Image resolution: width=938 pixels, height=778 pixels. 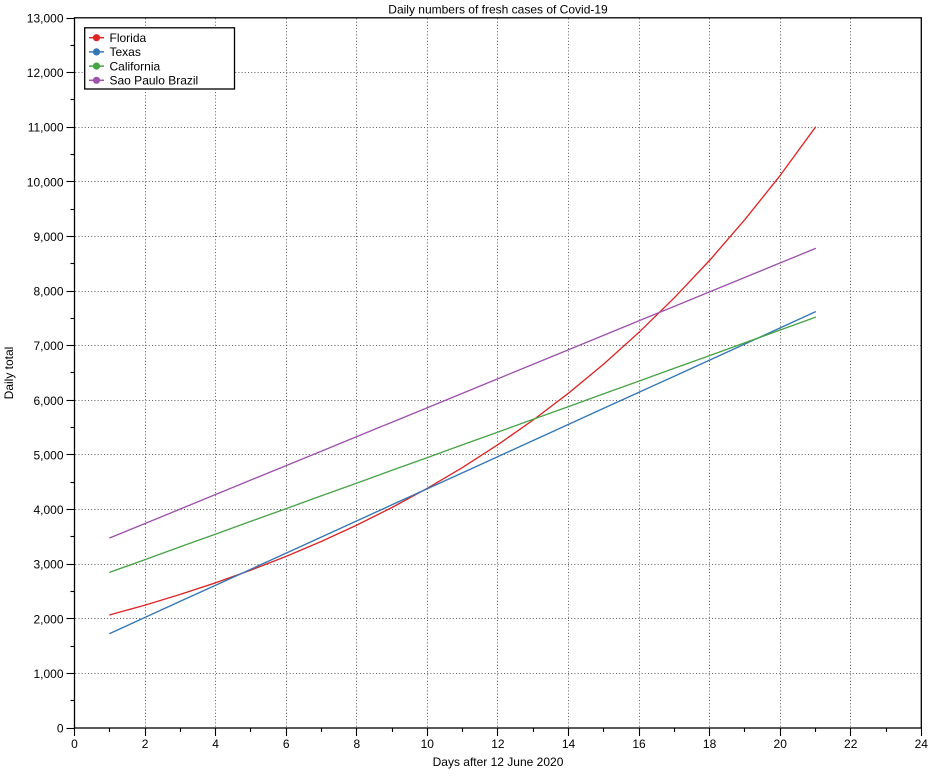 What do you see at coordinates (498, 9) in the screenshot?
I see `svg-text:Daily numbers of fresh cases o: Daily numbers of fresh cases of Covid-19` at bounding box center [498, 9].